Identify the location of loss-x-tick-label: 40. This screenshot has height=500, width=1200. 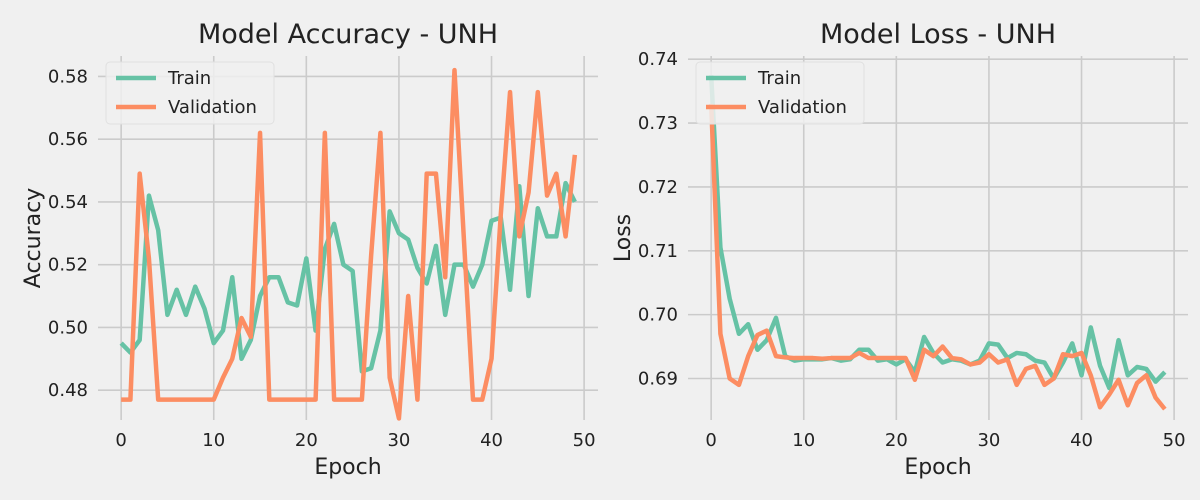
(1081, 440).